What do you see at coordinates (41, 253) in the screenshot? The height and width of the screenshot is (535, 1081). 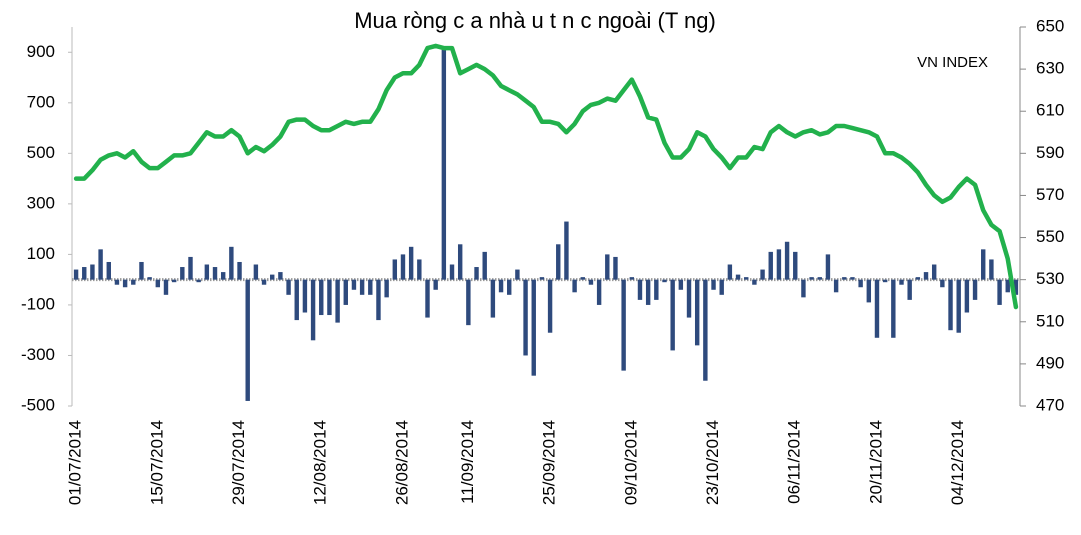 I see `y-tick-label: 100` at bounding box center [41, 253].